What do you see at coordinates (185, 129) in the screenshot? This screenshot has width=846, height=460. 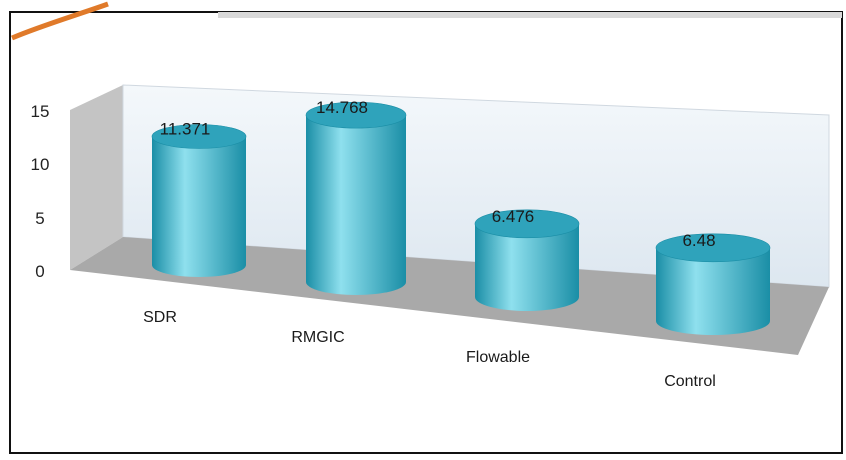 I see `bar-value-label: 11.371` at bounding box center [185, 129].